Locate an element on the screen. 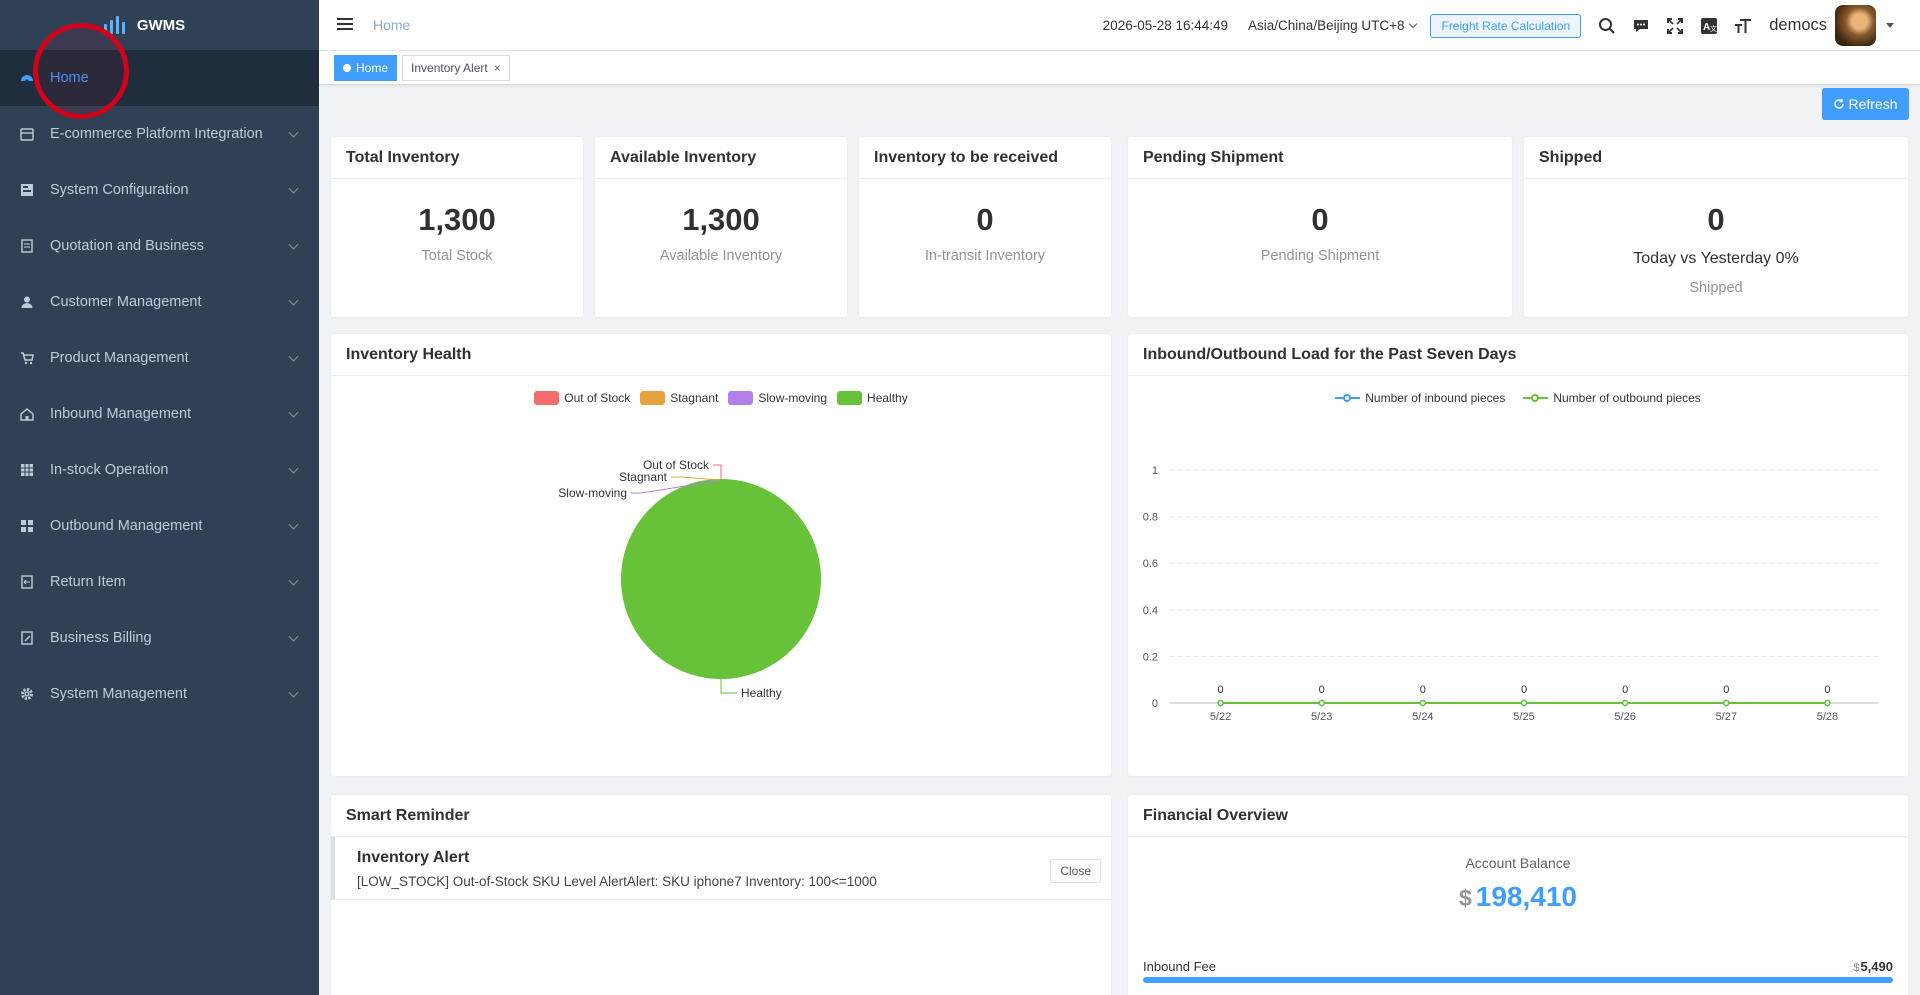 This screenshot has width=1920, height=995. caret-down-icon is located at coordinates (1890, 25).